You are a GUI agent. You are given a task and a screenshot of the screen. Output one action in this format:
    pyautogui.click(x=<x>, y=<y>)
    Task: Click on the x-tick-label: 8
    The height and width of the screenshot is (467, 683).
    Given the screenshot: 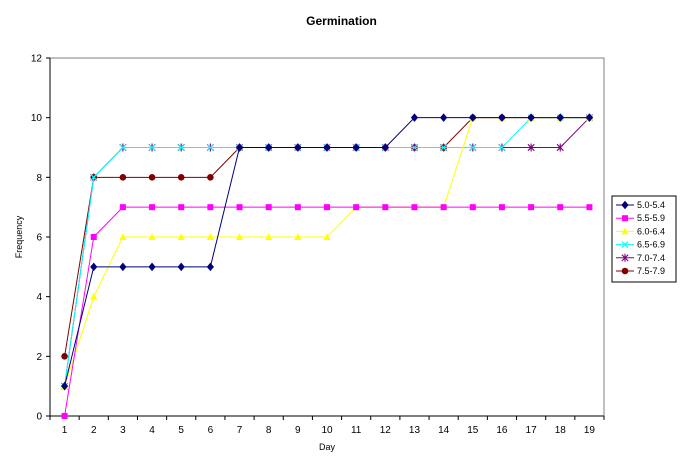 What is the action you would take?
    pyautogui.click(x=269, y=430)
    